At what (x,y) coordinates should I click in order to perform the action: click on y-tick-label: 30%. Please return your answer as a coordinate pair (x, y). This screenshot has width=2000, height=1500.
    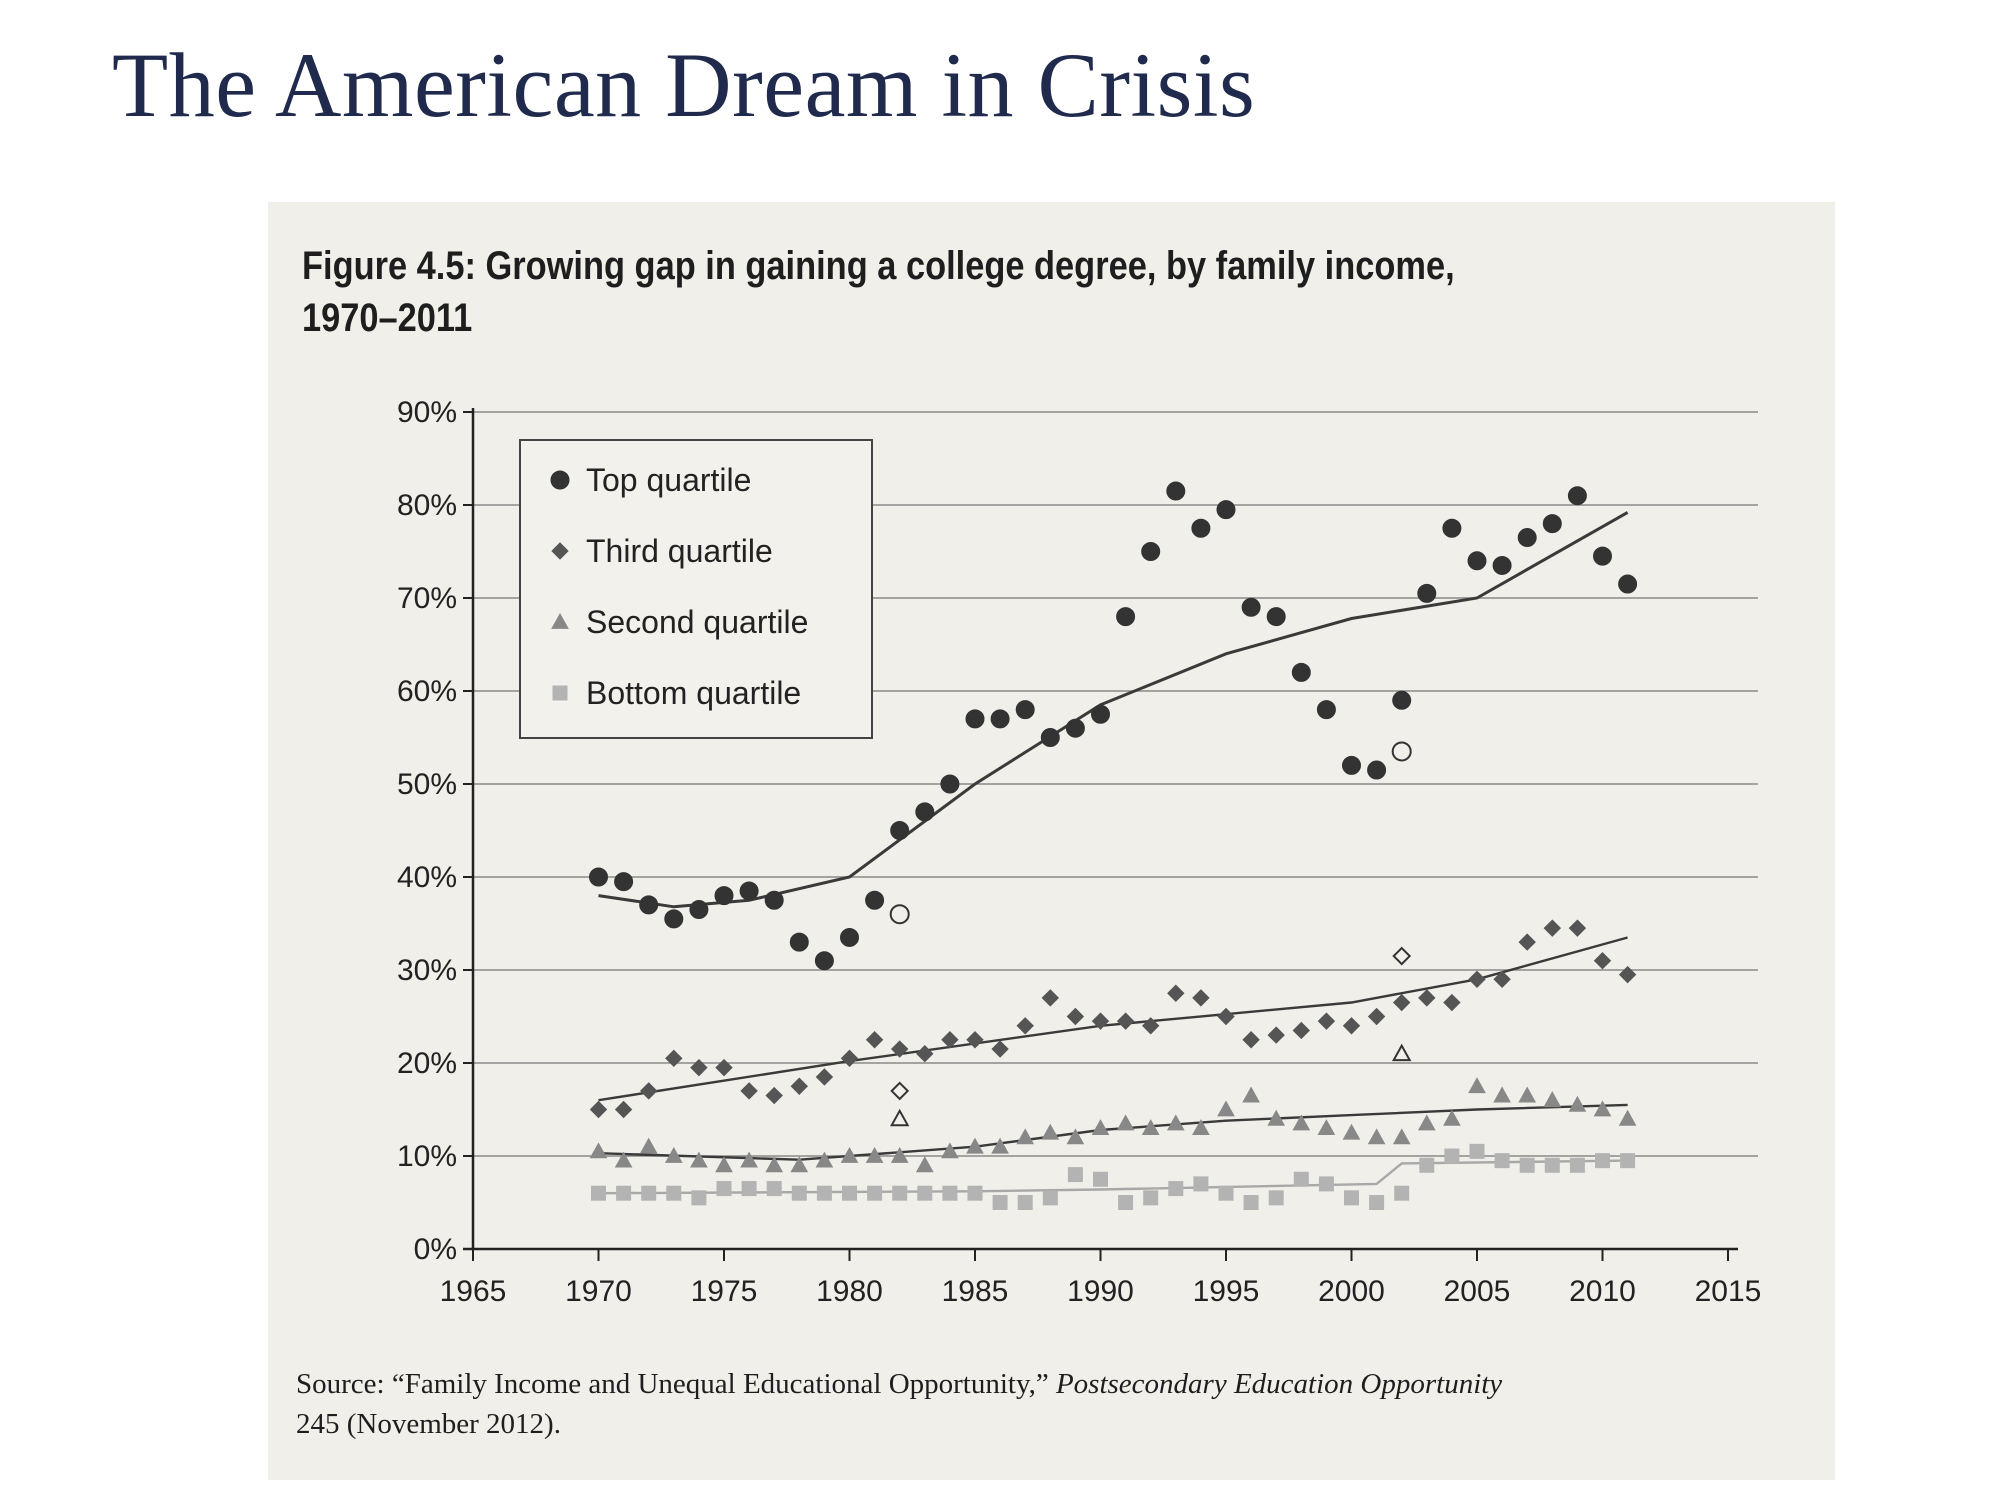
    Looking at the image, I should click on (427, 970).